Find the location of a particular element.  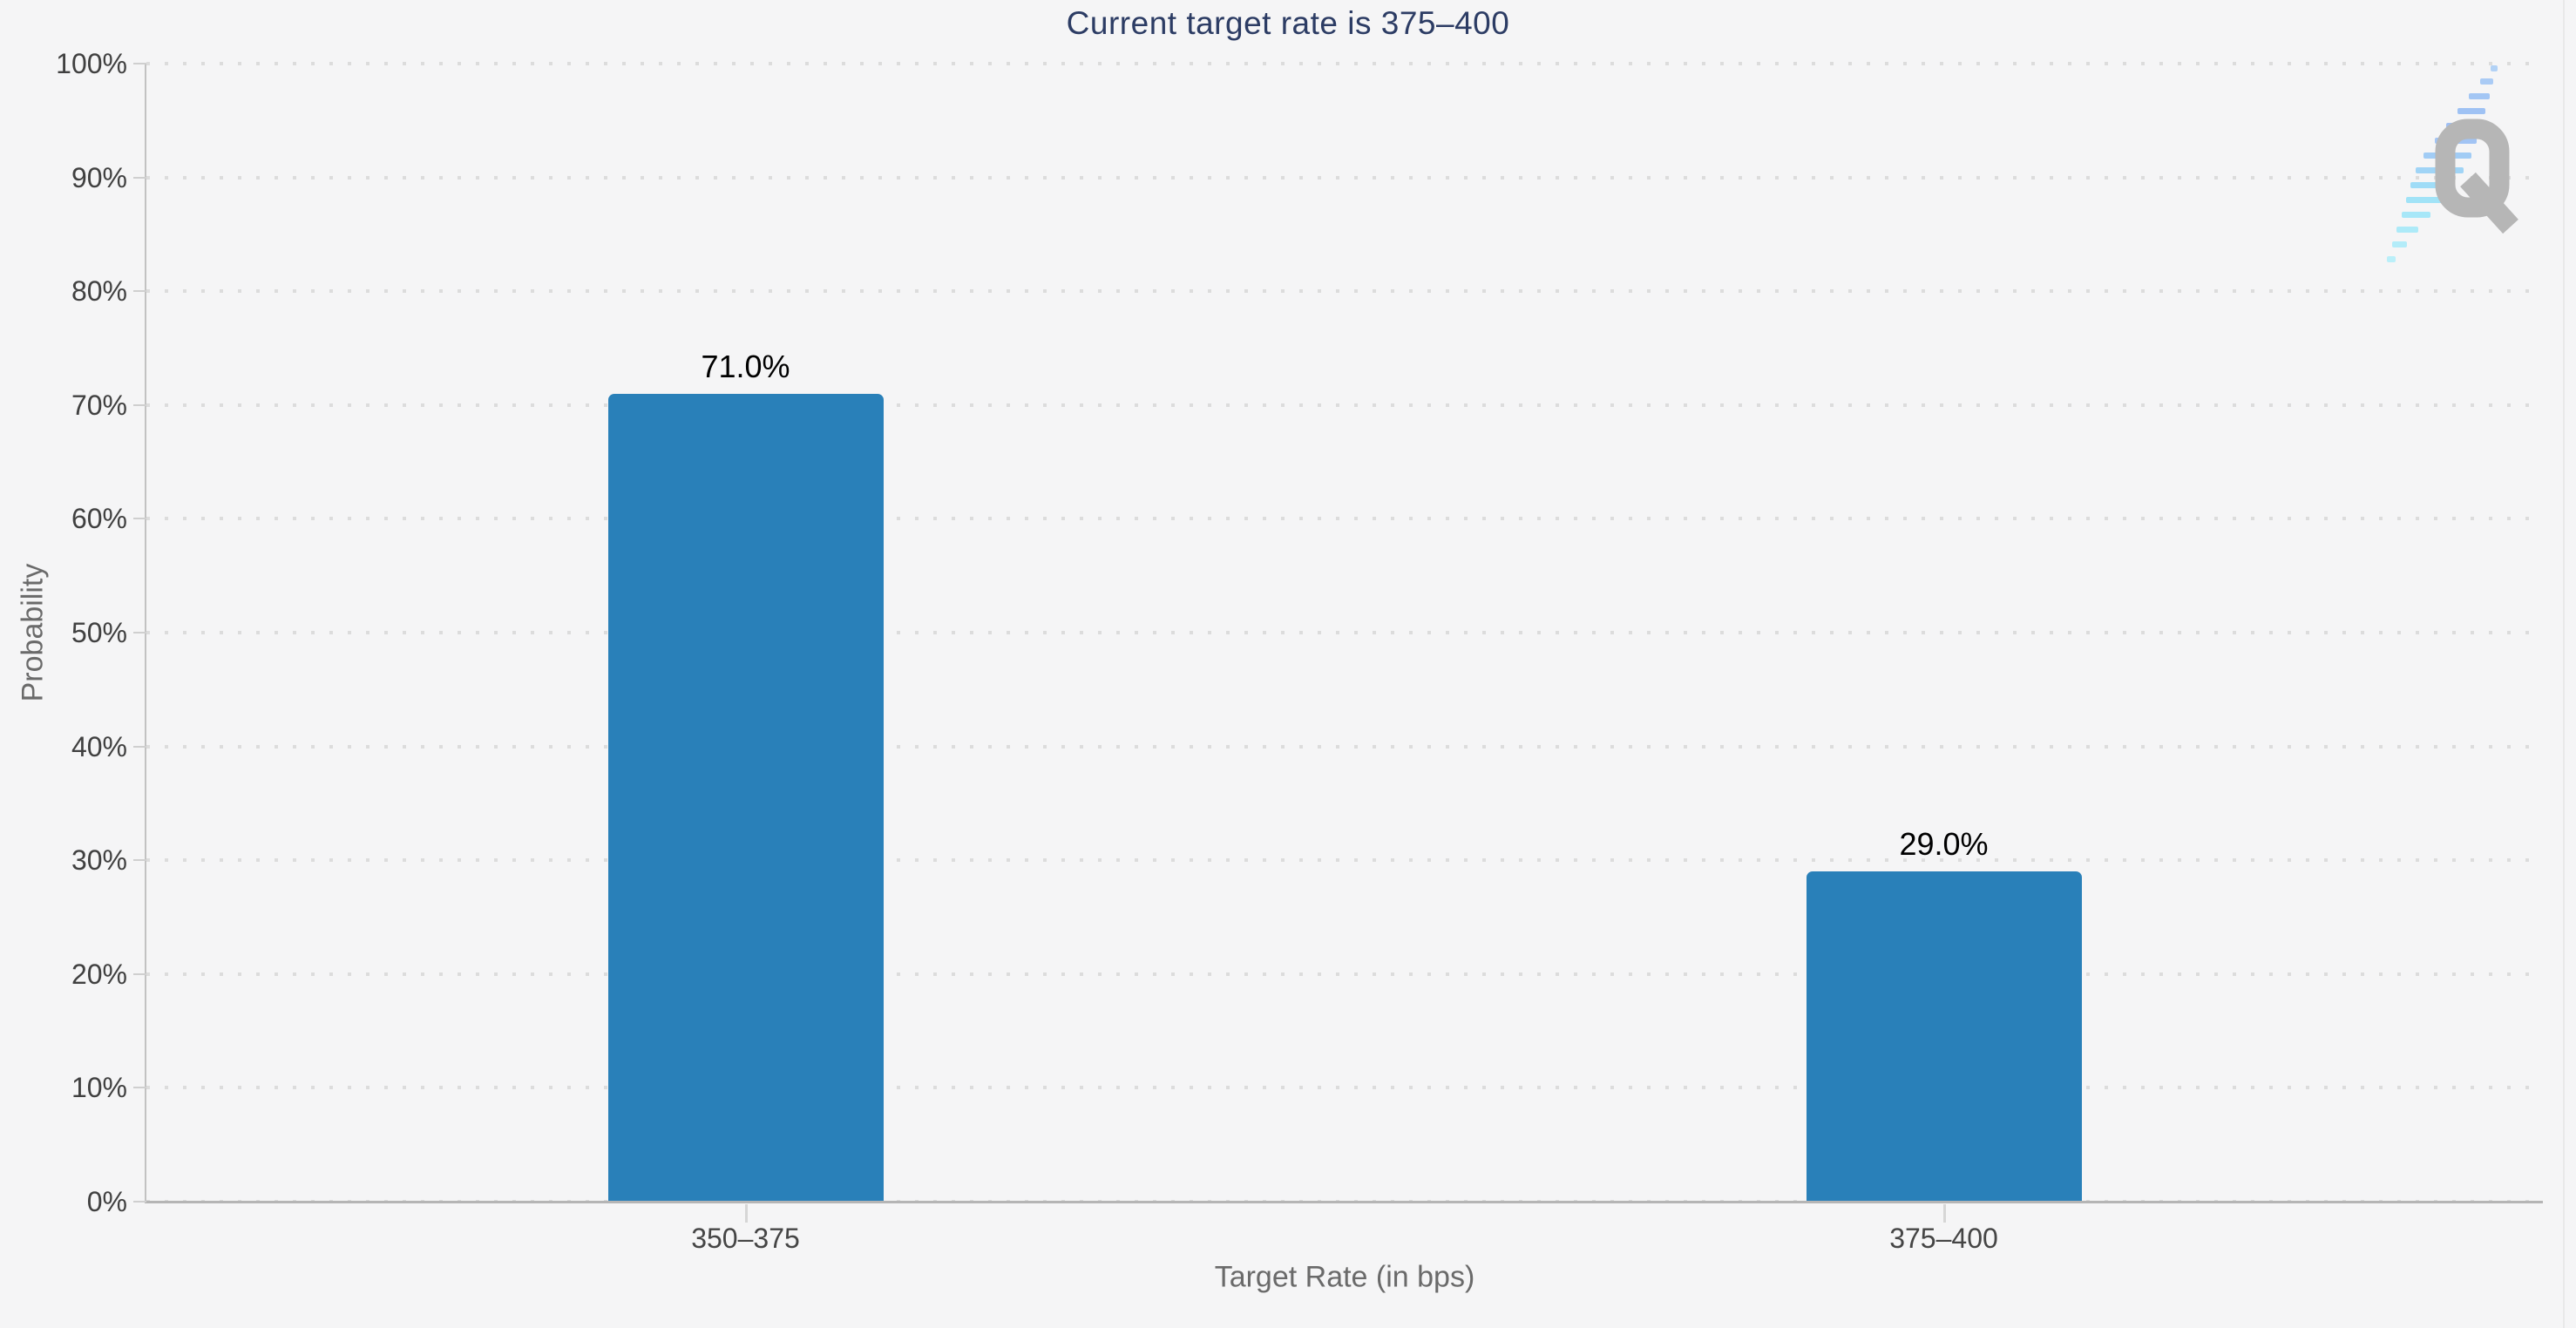

q-watermark-logo is located at coordinates (2453, 163).